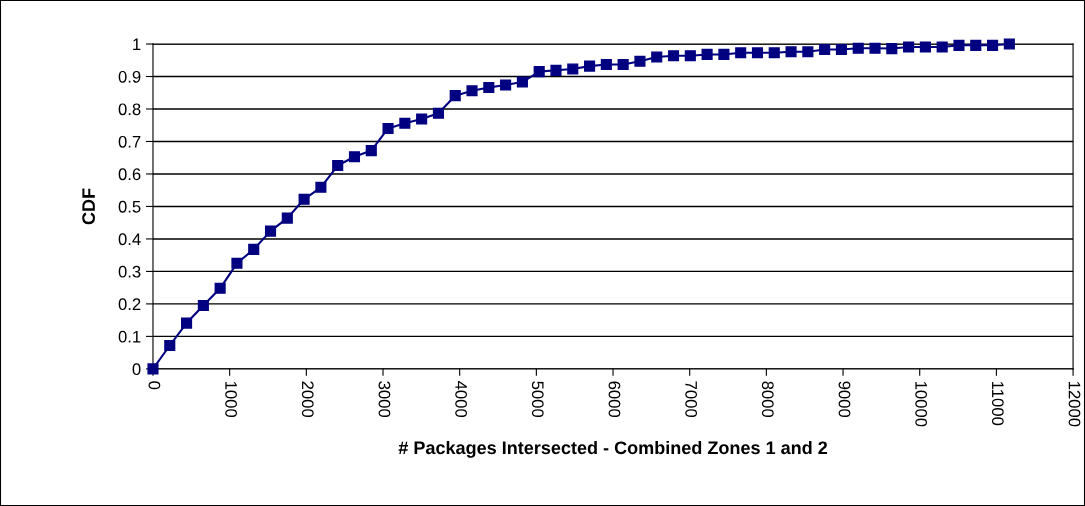  What do you see at coordinates (129, 109) in the screenshot?
I see `y-tick-label: 0.8` at bounding box center [129, 109].